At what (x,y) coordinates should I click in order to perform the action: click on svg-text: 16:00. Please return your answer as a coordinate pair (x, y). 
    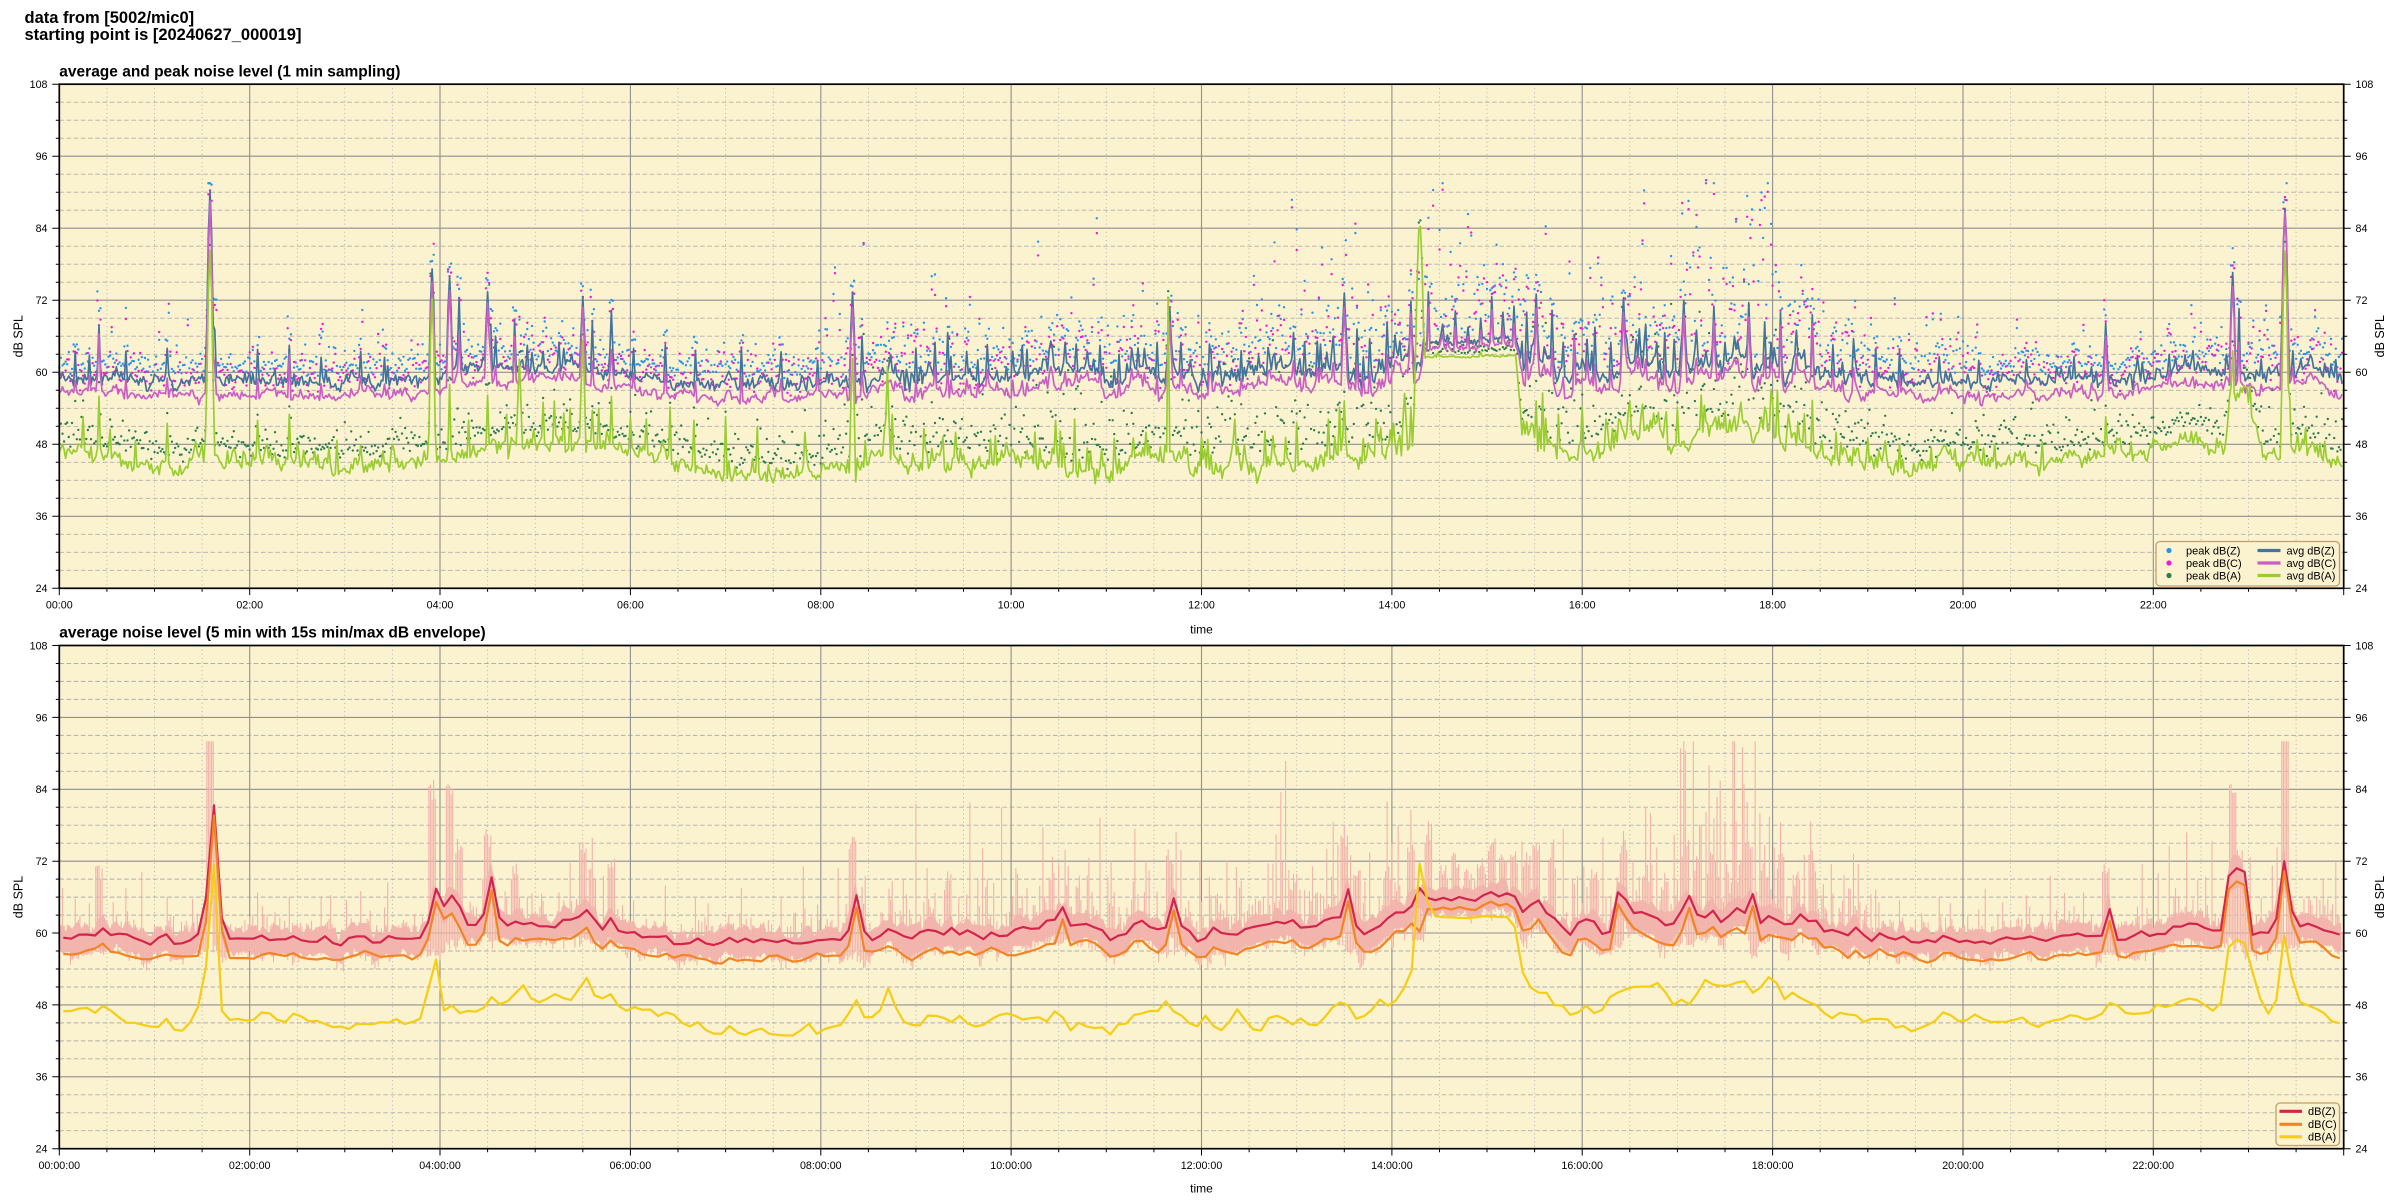
    Looking at the image, I should click on (1582, 606).